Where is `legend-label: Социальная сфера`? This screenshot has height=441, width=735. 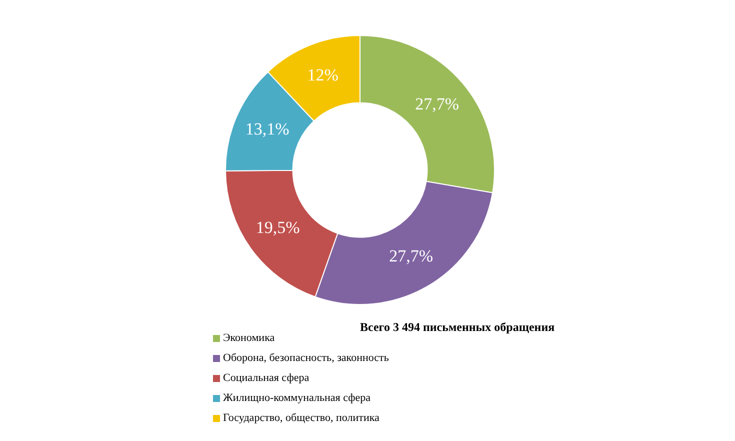 legend-label: Социальная сфера is located at coordinates (266, 378).